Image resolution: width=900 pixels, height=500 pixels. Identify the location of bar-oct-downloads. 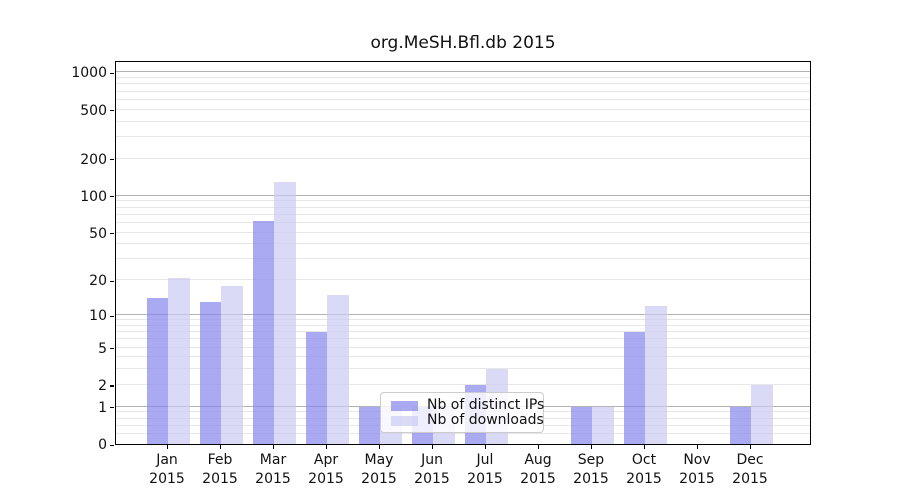
(656, 375).